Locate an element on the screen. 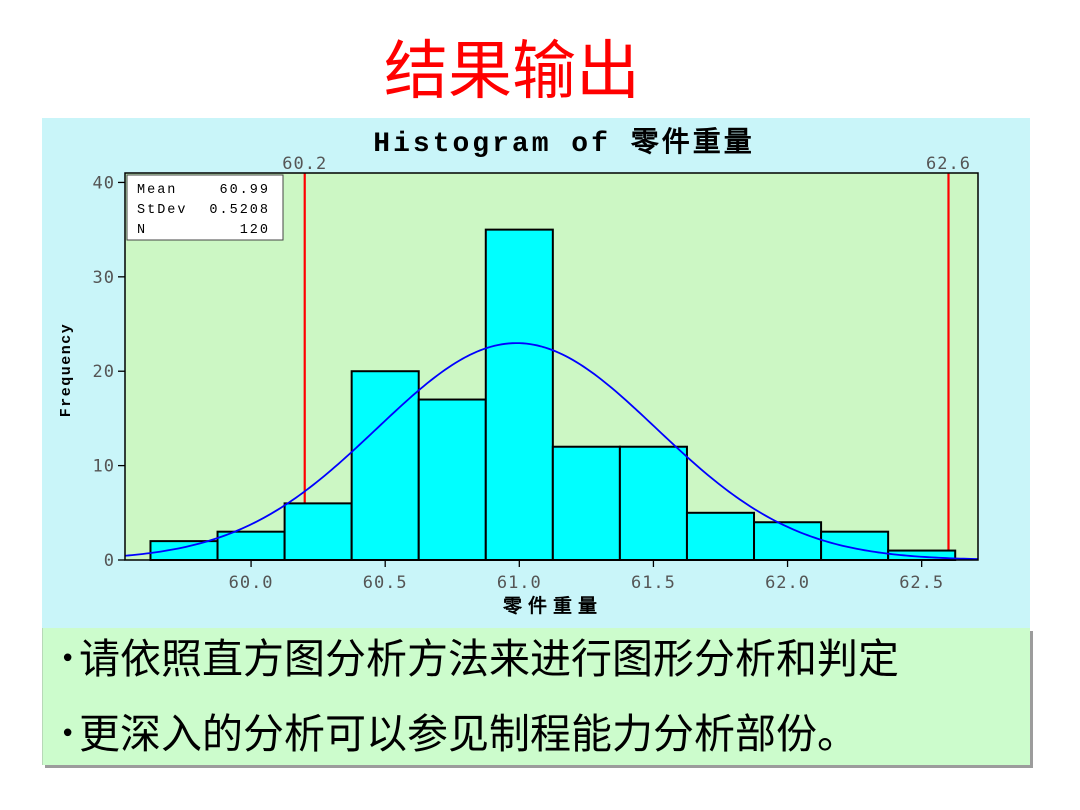 The height and width of the screenshot is (810, 1080). reference-line-label: 62.6 is located at coordinates (948, 164).